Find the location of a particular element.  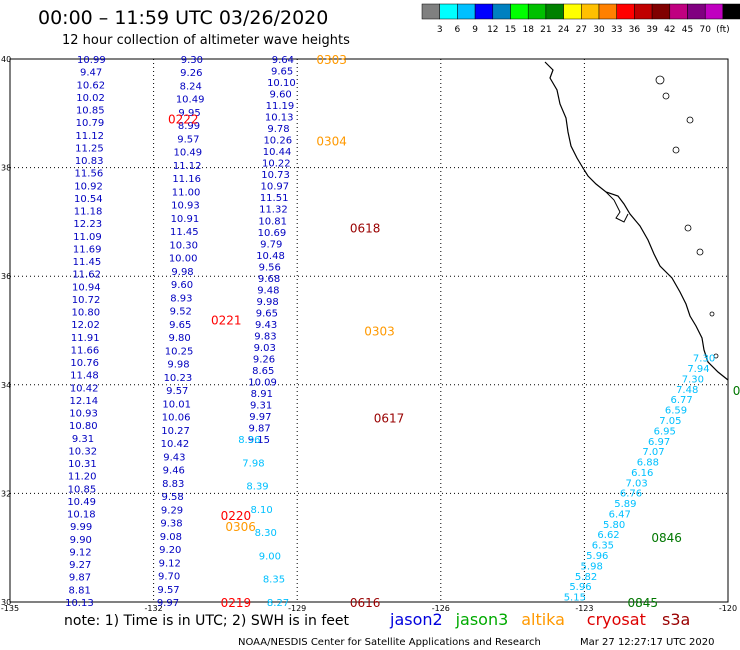

swh-value: 10.02 is located at coordinates (90, 98).